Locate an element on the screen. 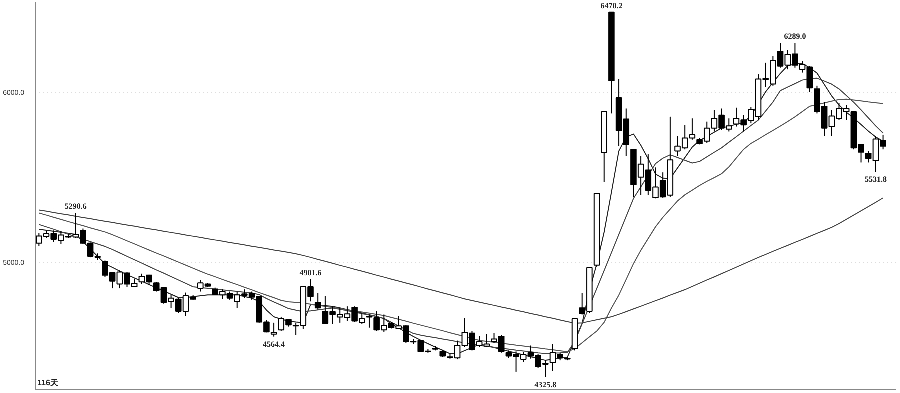 The image size is (900, 393). annotation: 6289.0 is located at coordinates (795, 37).